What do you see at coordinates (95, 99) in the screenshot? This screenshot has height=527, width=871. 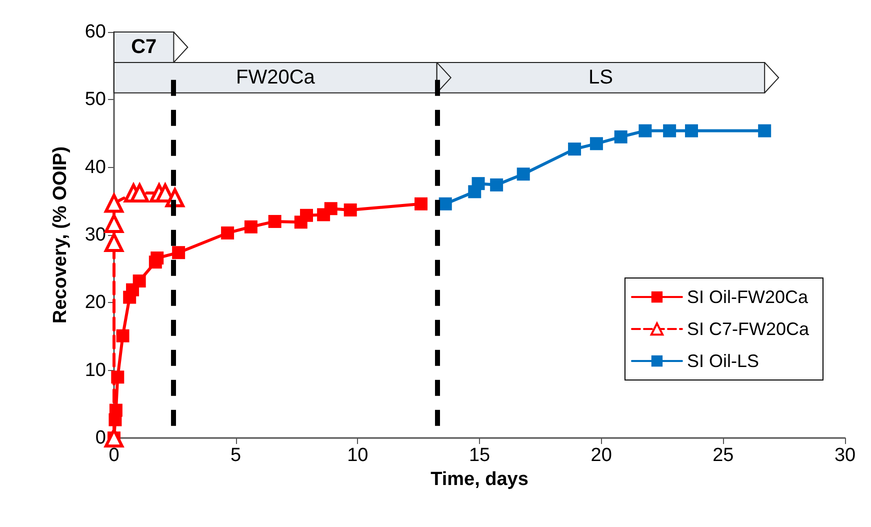 I see `y-tick-label: 50` at bounding box center [95, 99].